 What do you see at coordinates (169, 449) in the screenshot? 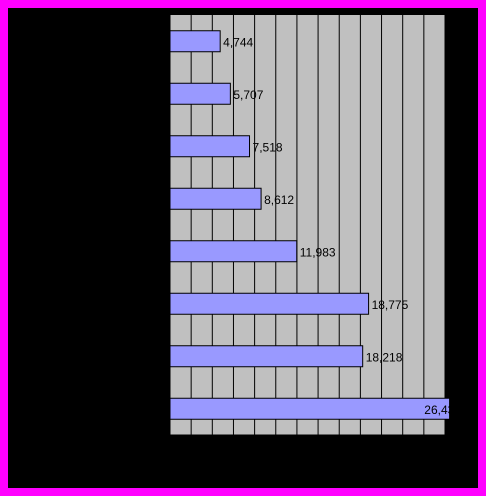
I see `x-tick-label: 0` at bounding box center [169, 449].